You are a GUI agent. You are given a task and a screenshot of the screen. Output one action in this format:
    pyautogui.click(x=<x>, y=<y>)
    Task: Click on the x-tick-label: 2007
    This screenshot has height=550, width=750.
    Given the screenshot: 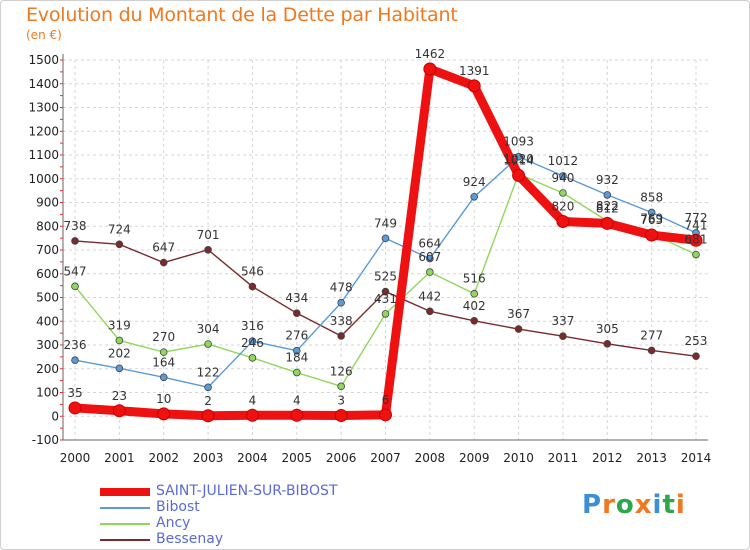 What is the action you would take?
    pyautogui.click(x=385, y=458)
    